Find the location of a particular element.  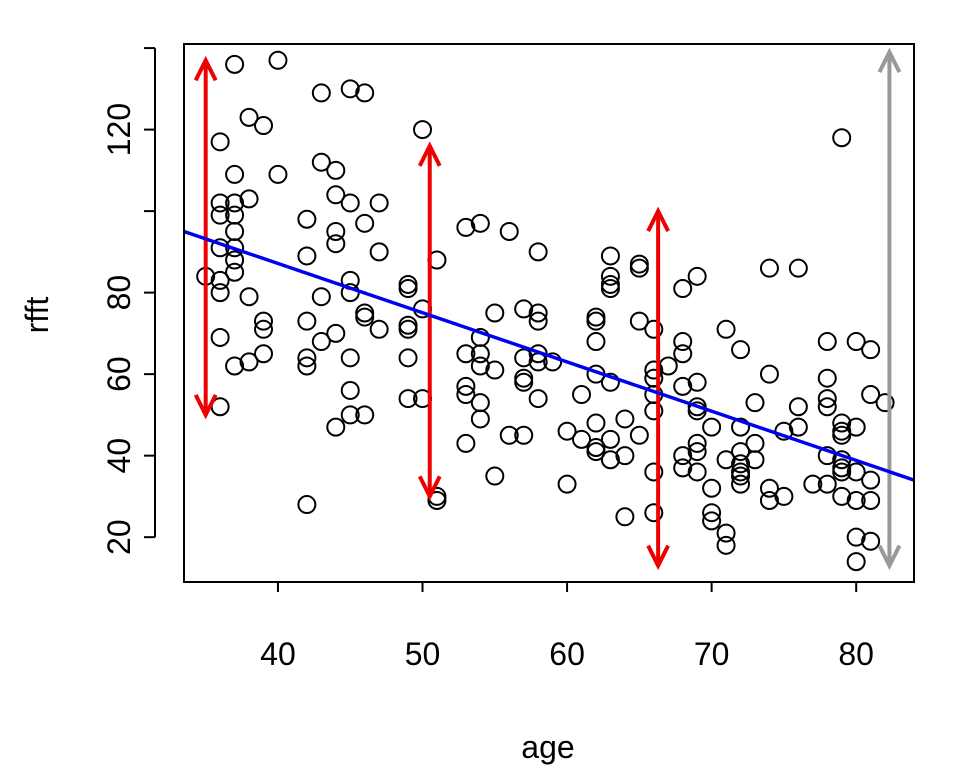

y-axis-title: rfft is located at coordinates (37, 315).